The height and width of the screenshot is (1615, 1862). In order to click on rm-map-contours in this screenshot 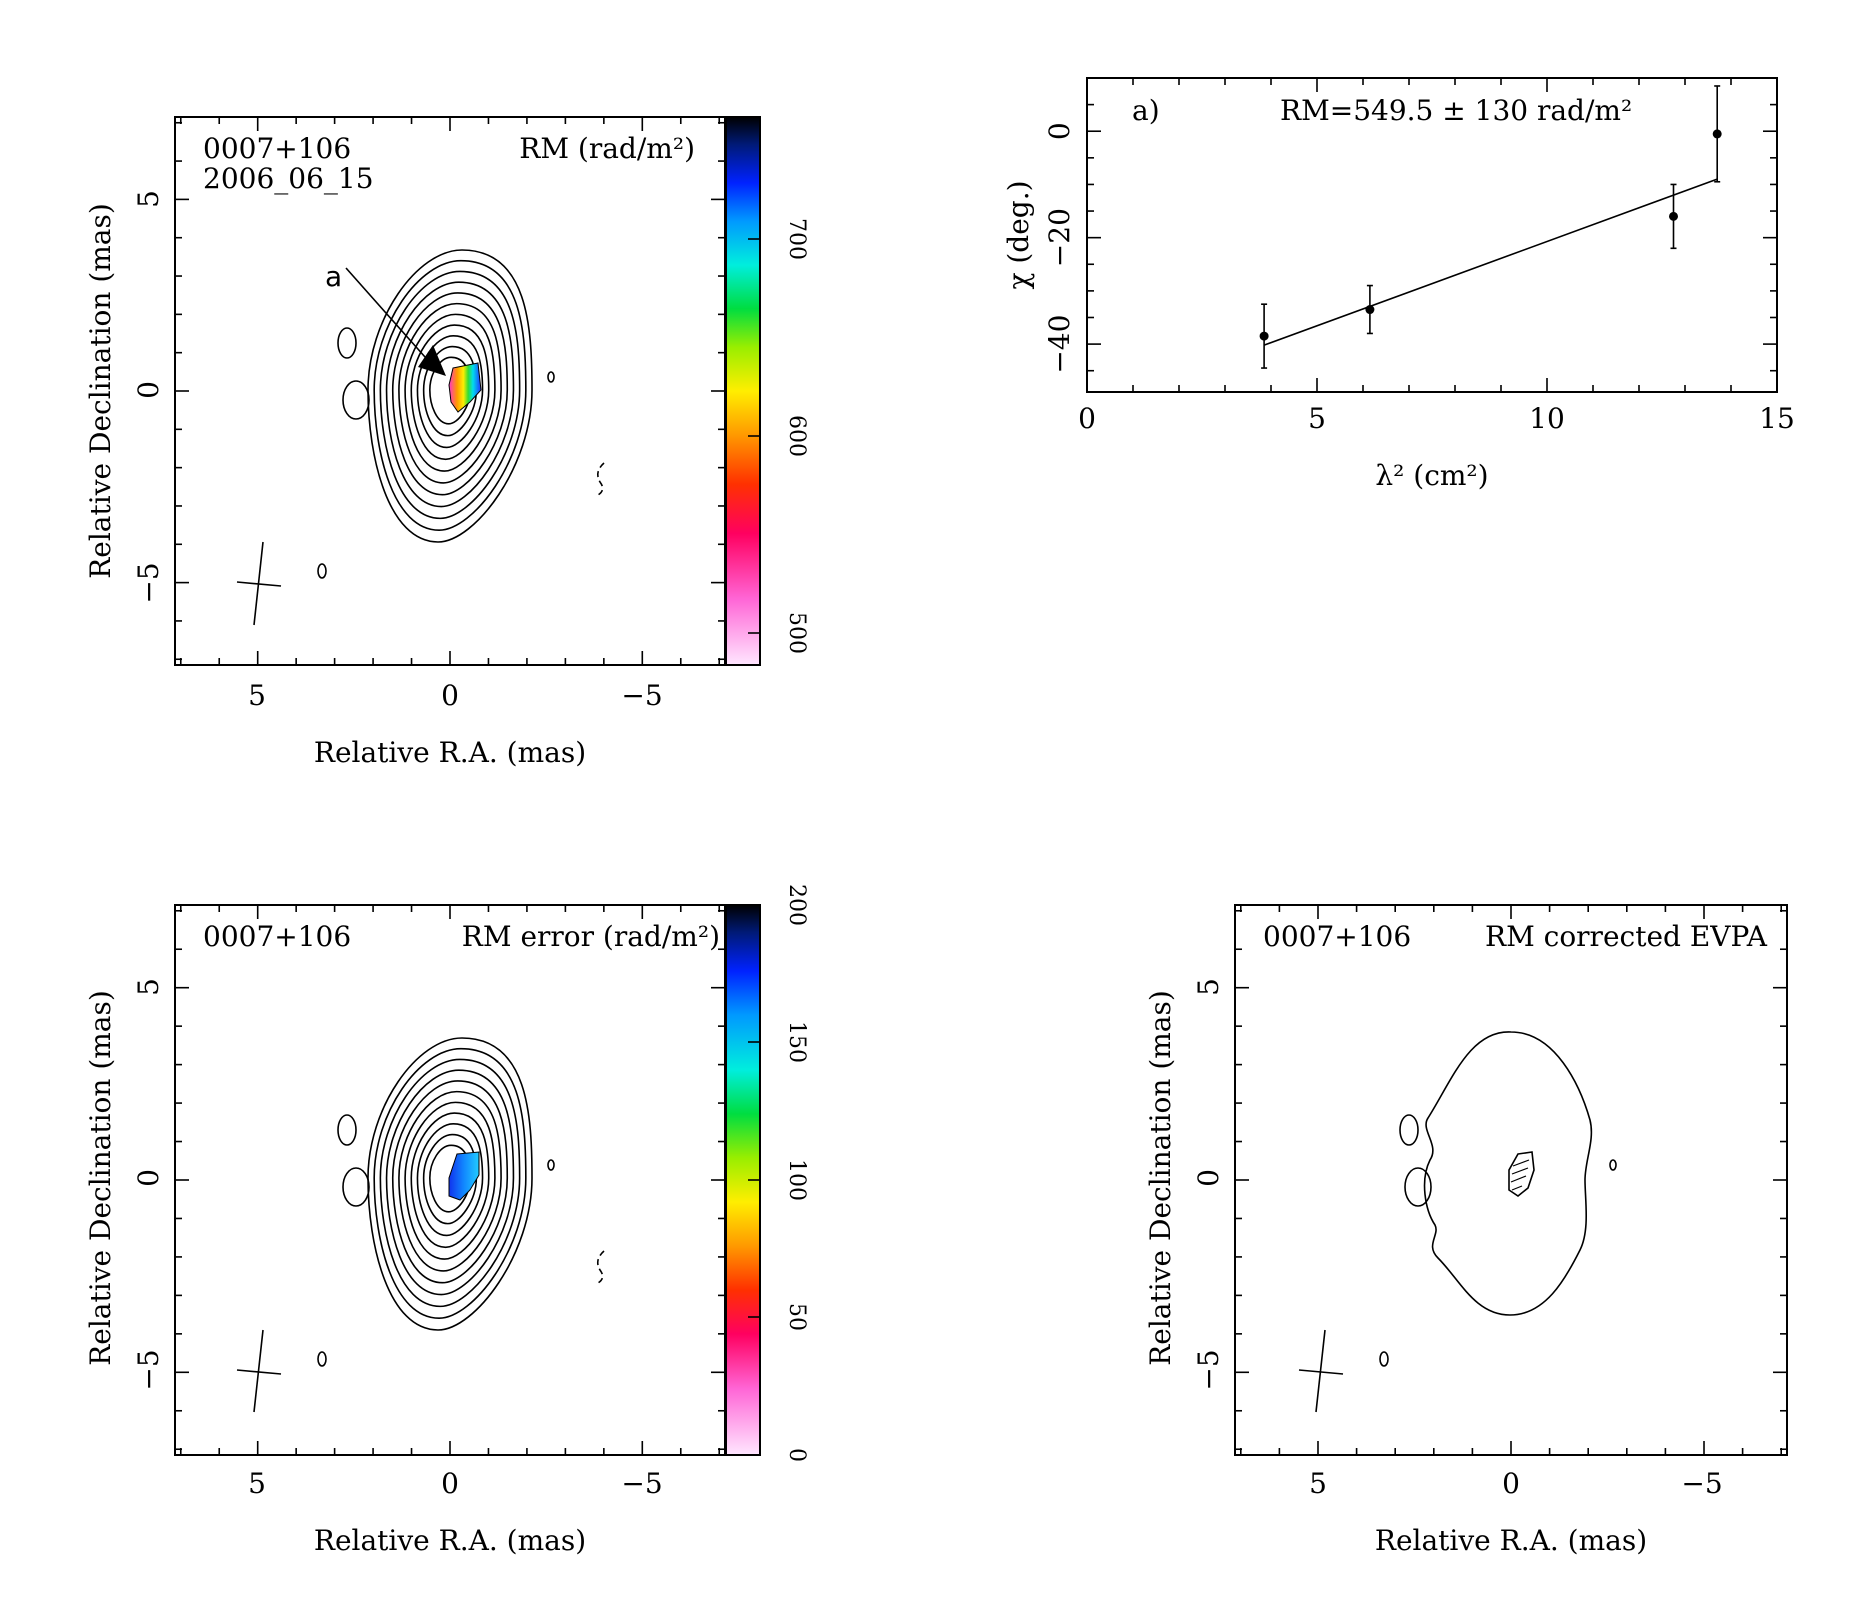, I will do `click(461, 414)`.